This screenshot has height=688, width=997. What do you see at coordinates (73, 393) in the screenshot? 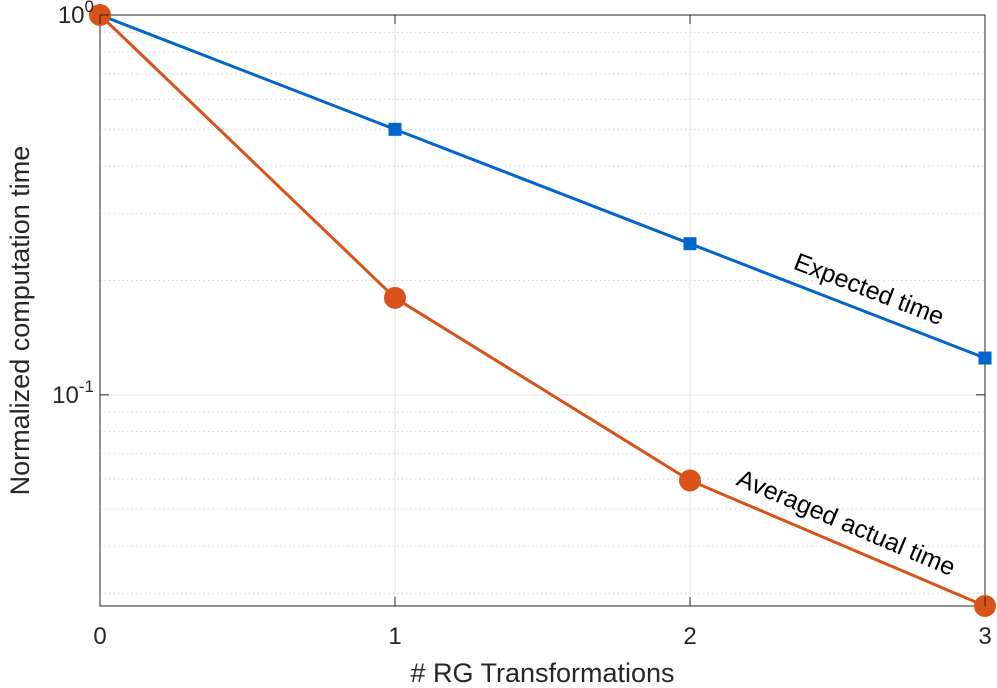
I see `y-tick-label: 10⁻¹` at bounding box center [73, 393].